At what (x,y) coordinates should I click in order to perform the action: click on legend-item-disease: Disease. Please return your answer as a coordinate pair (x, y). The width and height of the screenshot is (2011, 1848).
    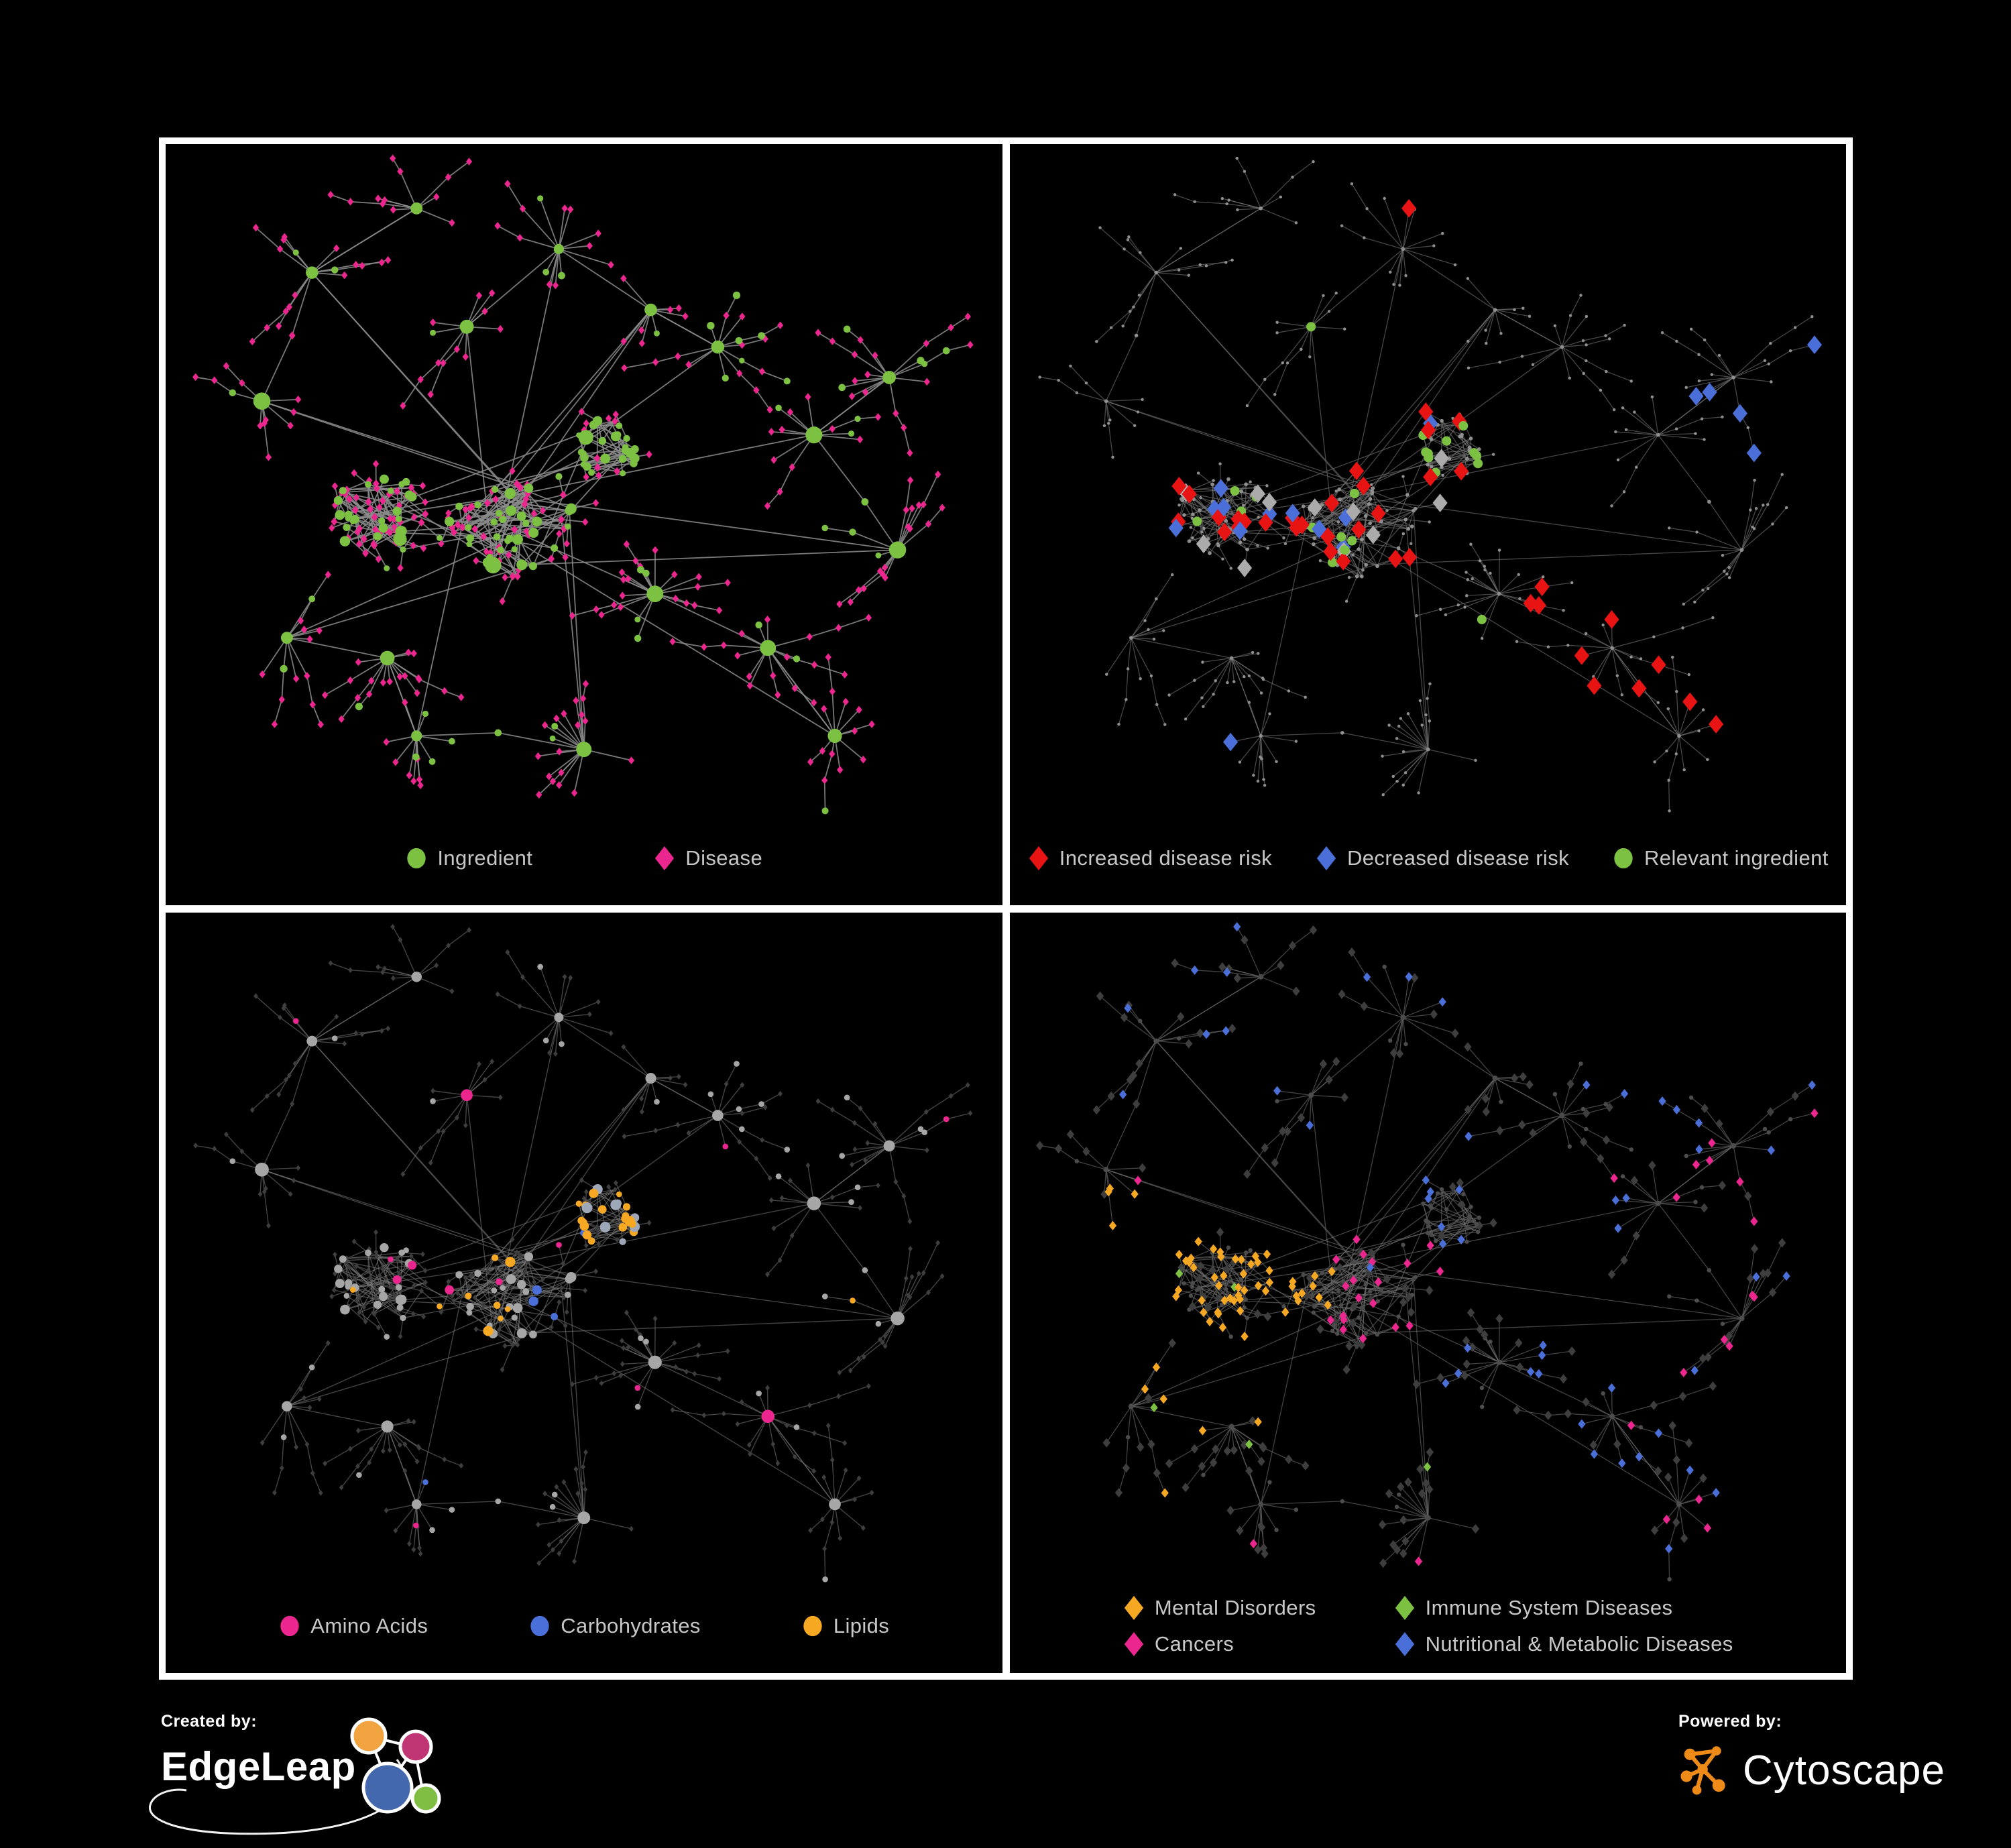
    Looking at the image, I should click on (707, 858).